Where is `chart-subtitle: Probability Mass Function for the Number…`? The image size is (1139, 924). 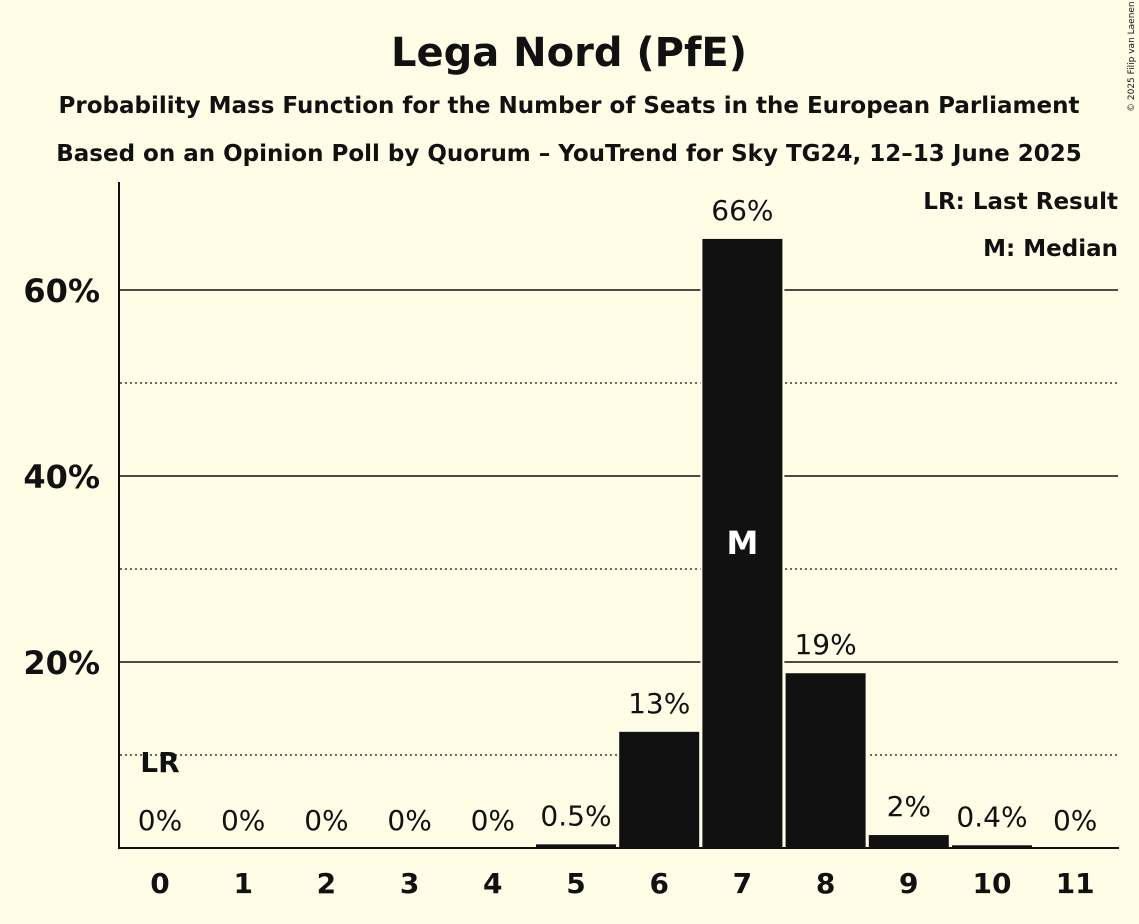 chart-subtitle: Probability Mass Function for the Number… is located at coordinates (569, 106).